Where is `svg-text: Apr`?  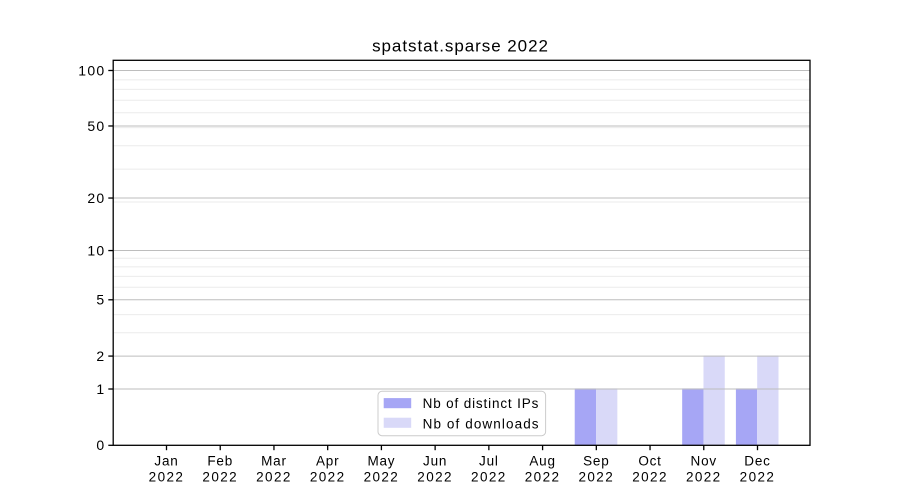
svg-text: Apr is located at coordinates (327, 460).